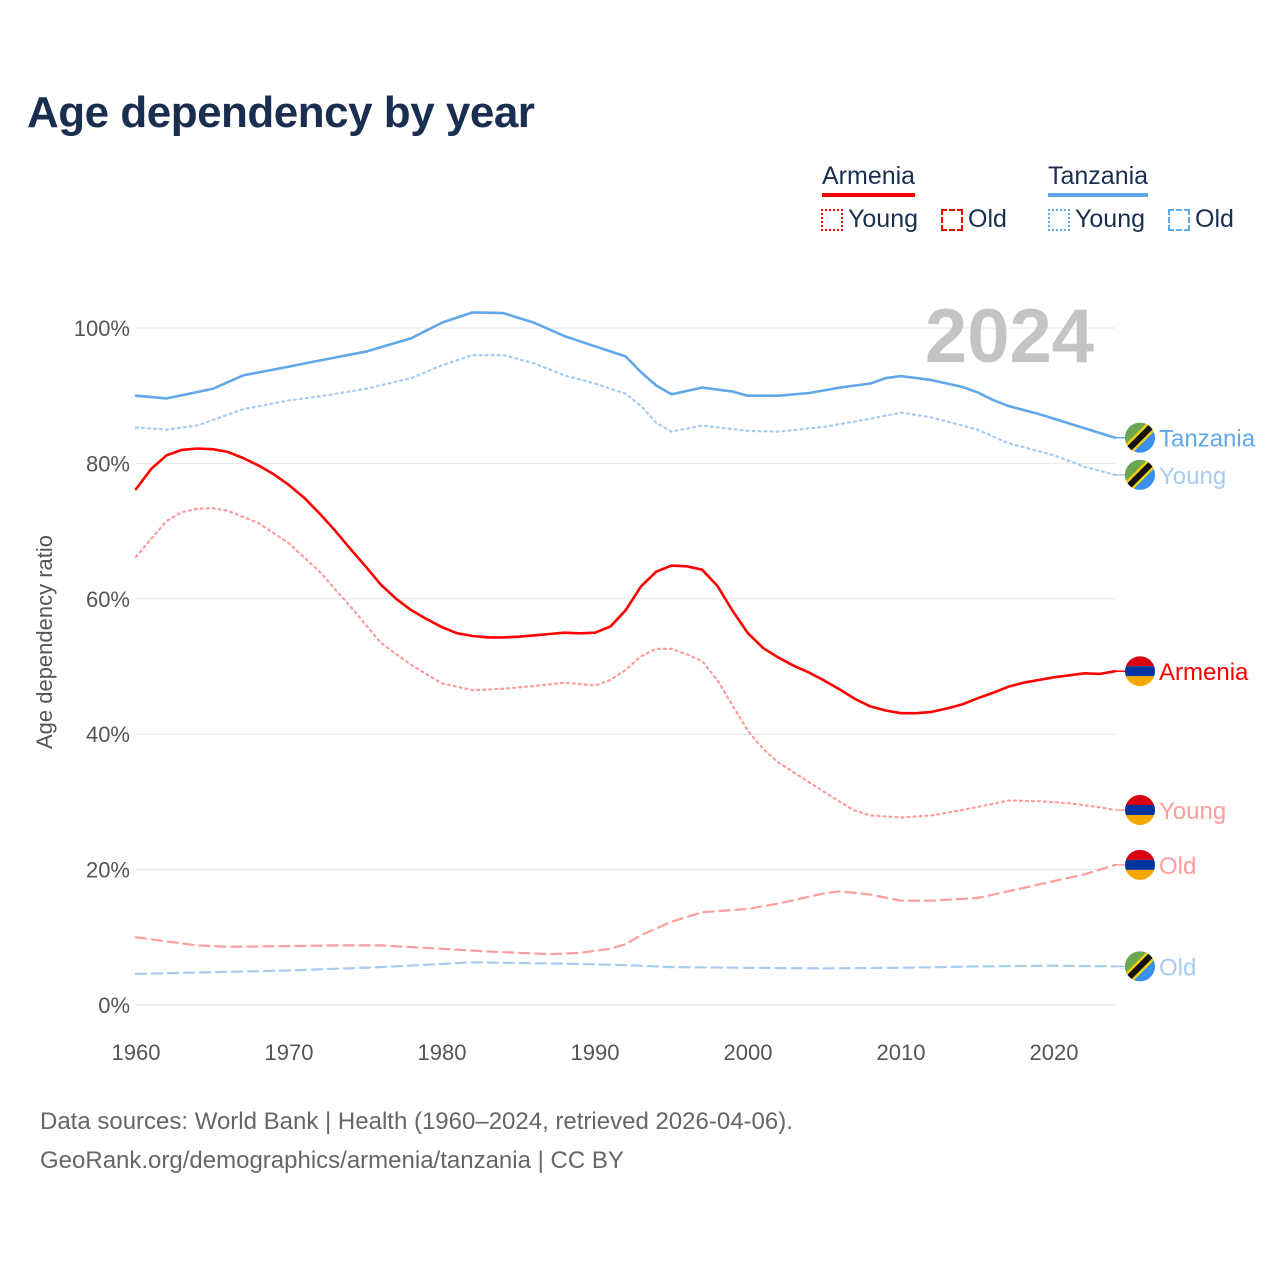  What do you see at coordinates (102, 328) in the screenshot?
I see `y-tick-label: 100%` at bounding box center [102, 328].